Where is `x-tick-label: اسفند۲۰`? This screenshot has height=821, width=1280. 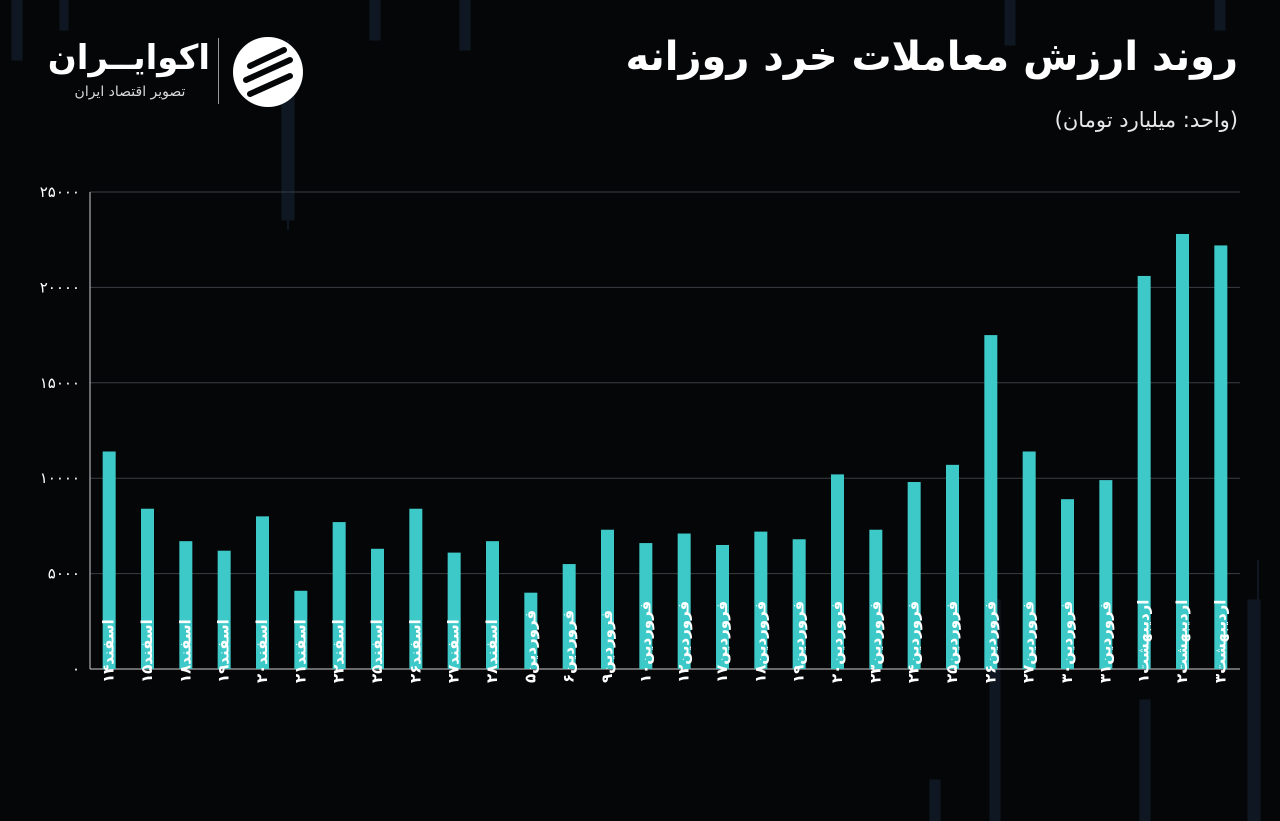 x-tick-label: اسفند۲۰ is located at coordinates (262, 651).